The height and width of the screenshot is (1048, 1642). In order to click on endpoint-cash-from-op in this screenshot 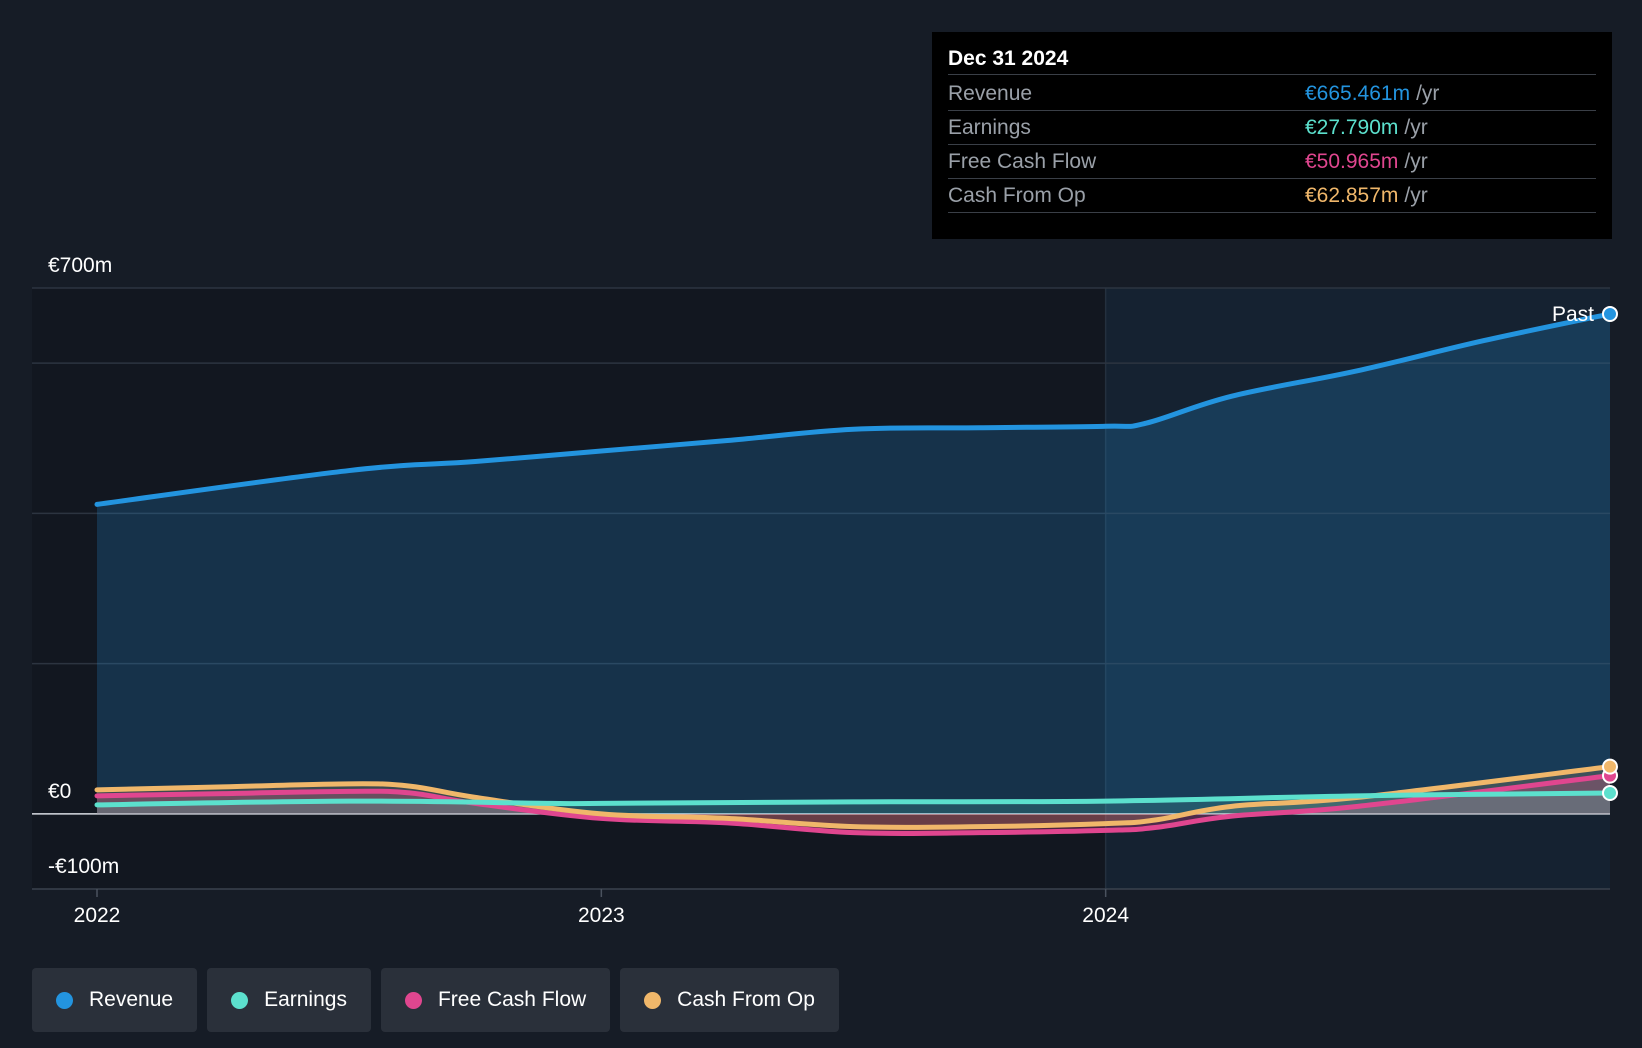, I will do `click(1610, 766)`.